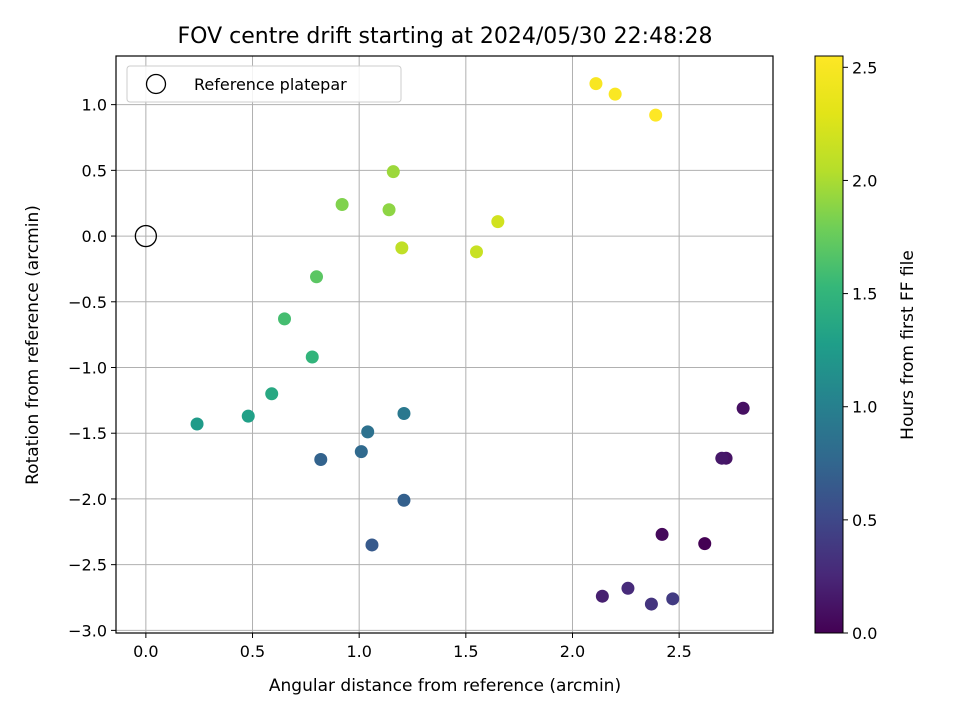  Describe the element at coordinates (156, 84) in the screenshot. I see `legend-marker` at that location.